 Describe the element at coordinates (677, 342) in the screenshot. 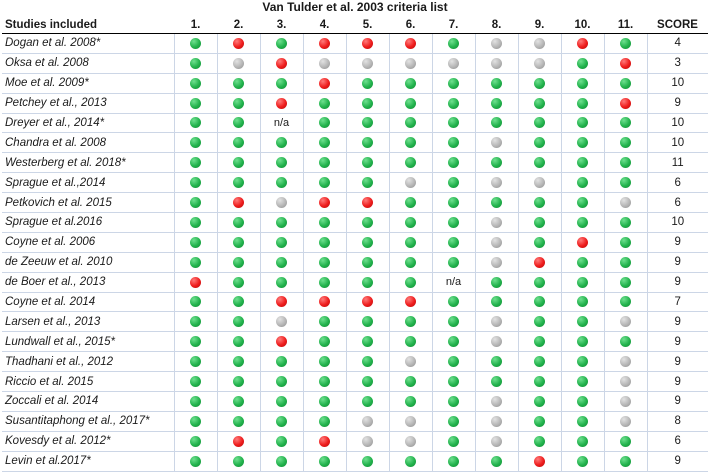

I see `score-cell: 9` at that location.